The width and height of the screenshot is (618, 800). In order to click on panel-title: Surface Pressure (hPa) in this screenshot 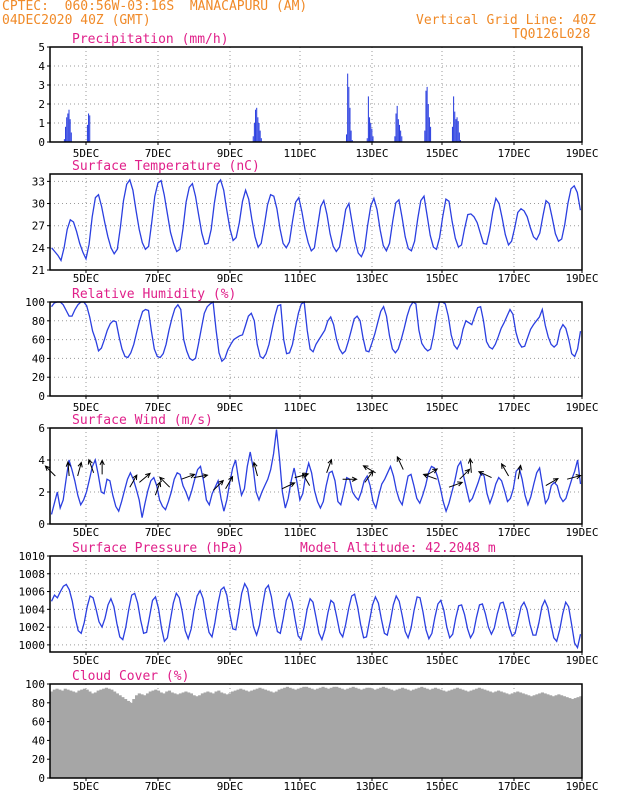, I will do `click(158, 548)`.